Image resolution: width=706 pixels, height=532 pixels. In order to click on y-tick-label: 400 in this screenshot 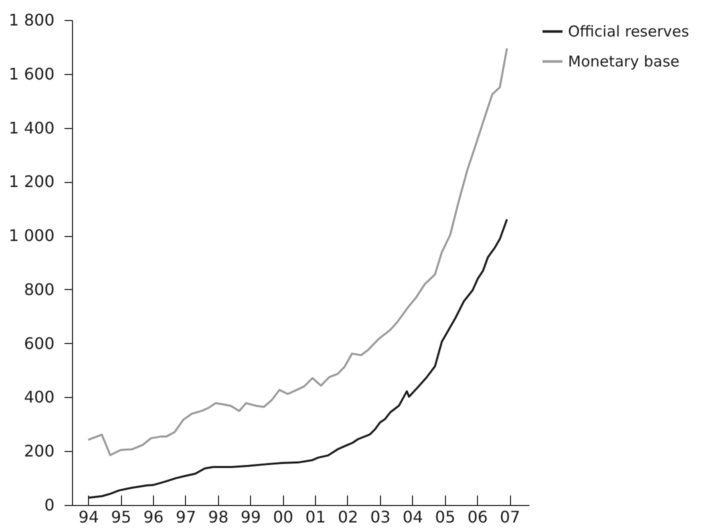, I will do `click(39, 397)`.